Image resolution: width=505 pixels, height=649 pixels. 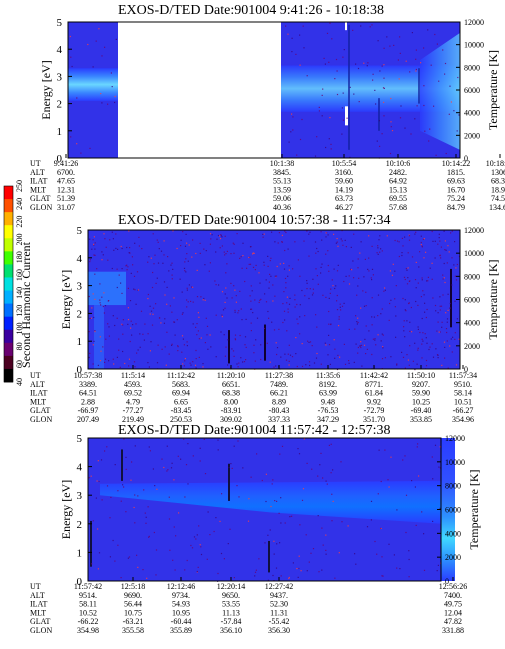 I want to click on orbit-value: 11:57:42, so click(x=88, y=586).